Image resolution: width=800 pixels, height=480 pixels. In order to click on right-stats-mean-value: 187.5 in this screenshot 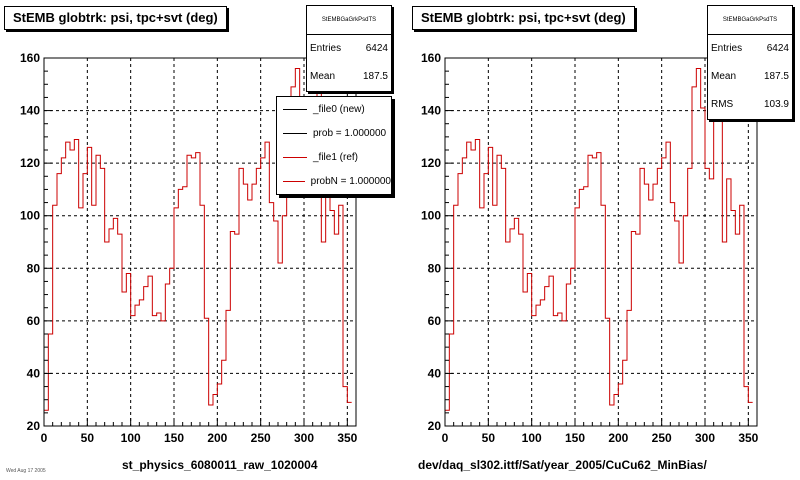, I will do `click(776, 76)`.